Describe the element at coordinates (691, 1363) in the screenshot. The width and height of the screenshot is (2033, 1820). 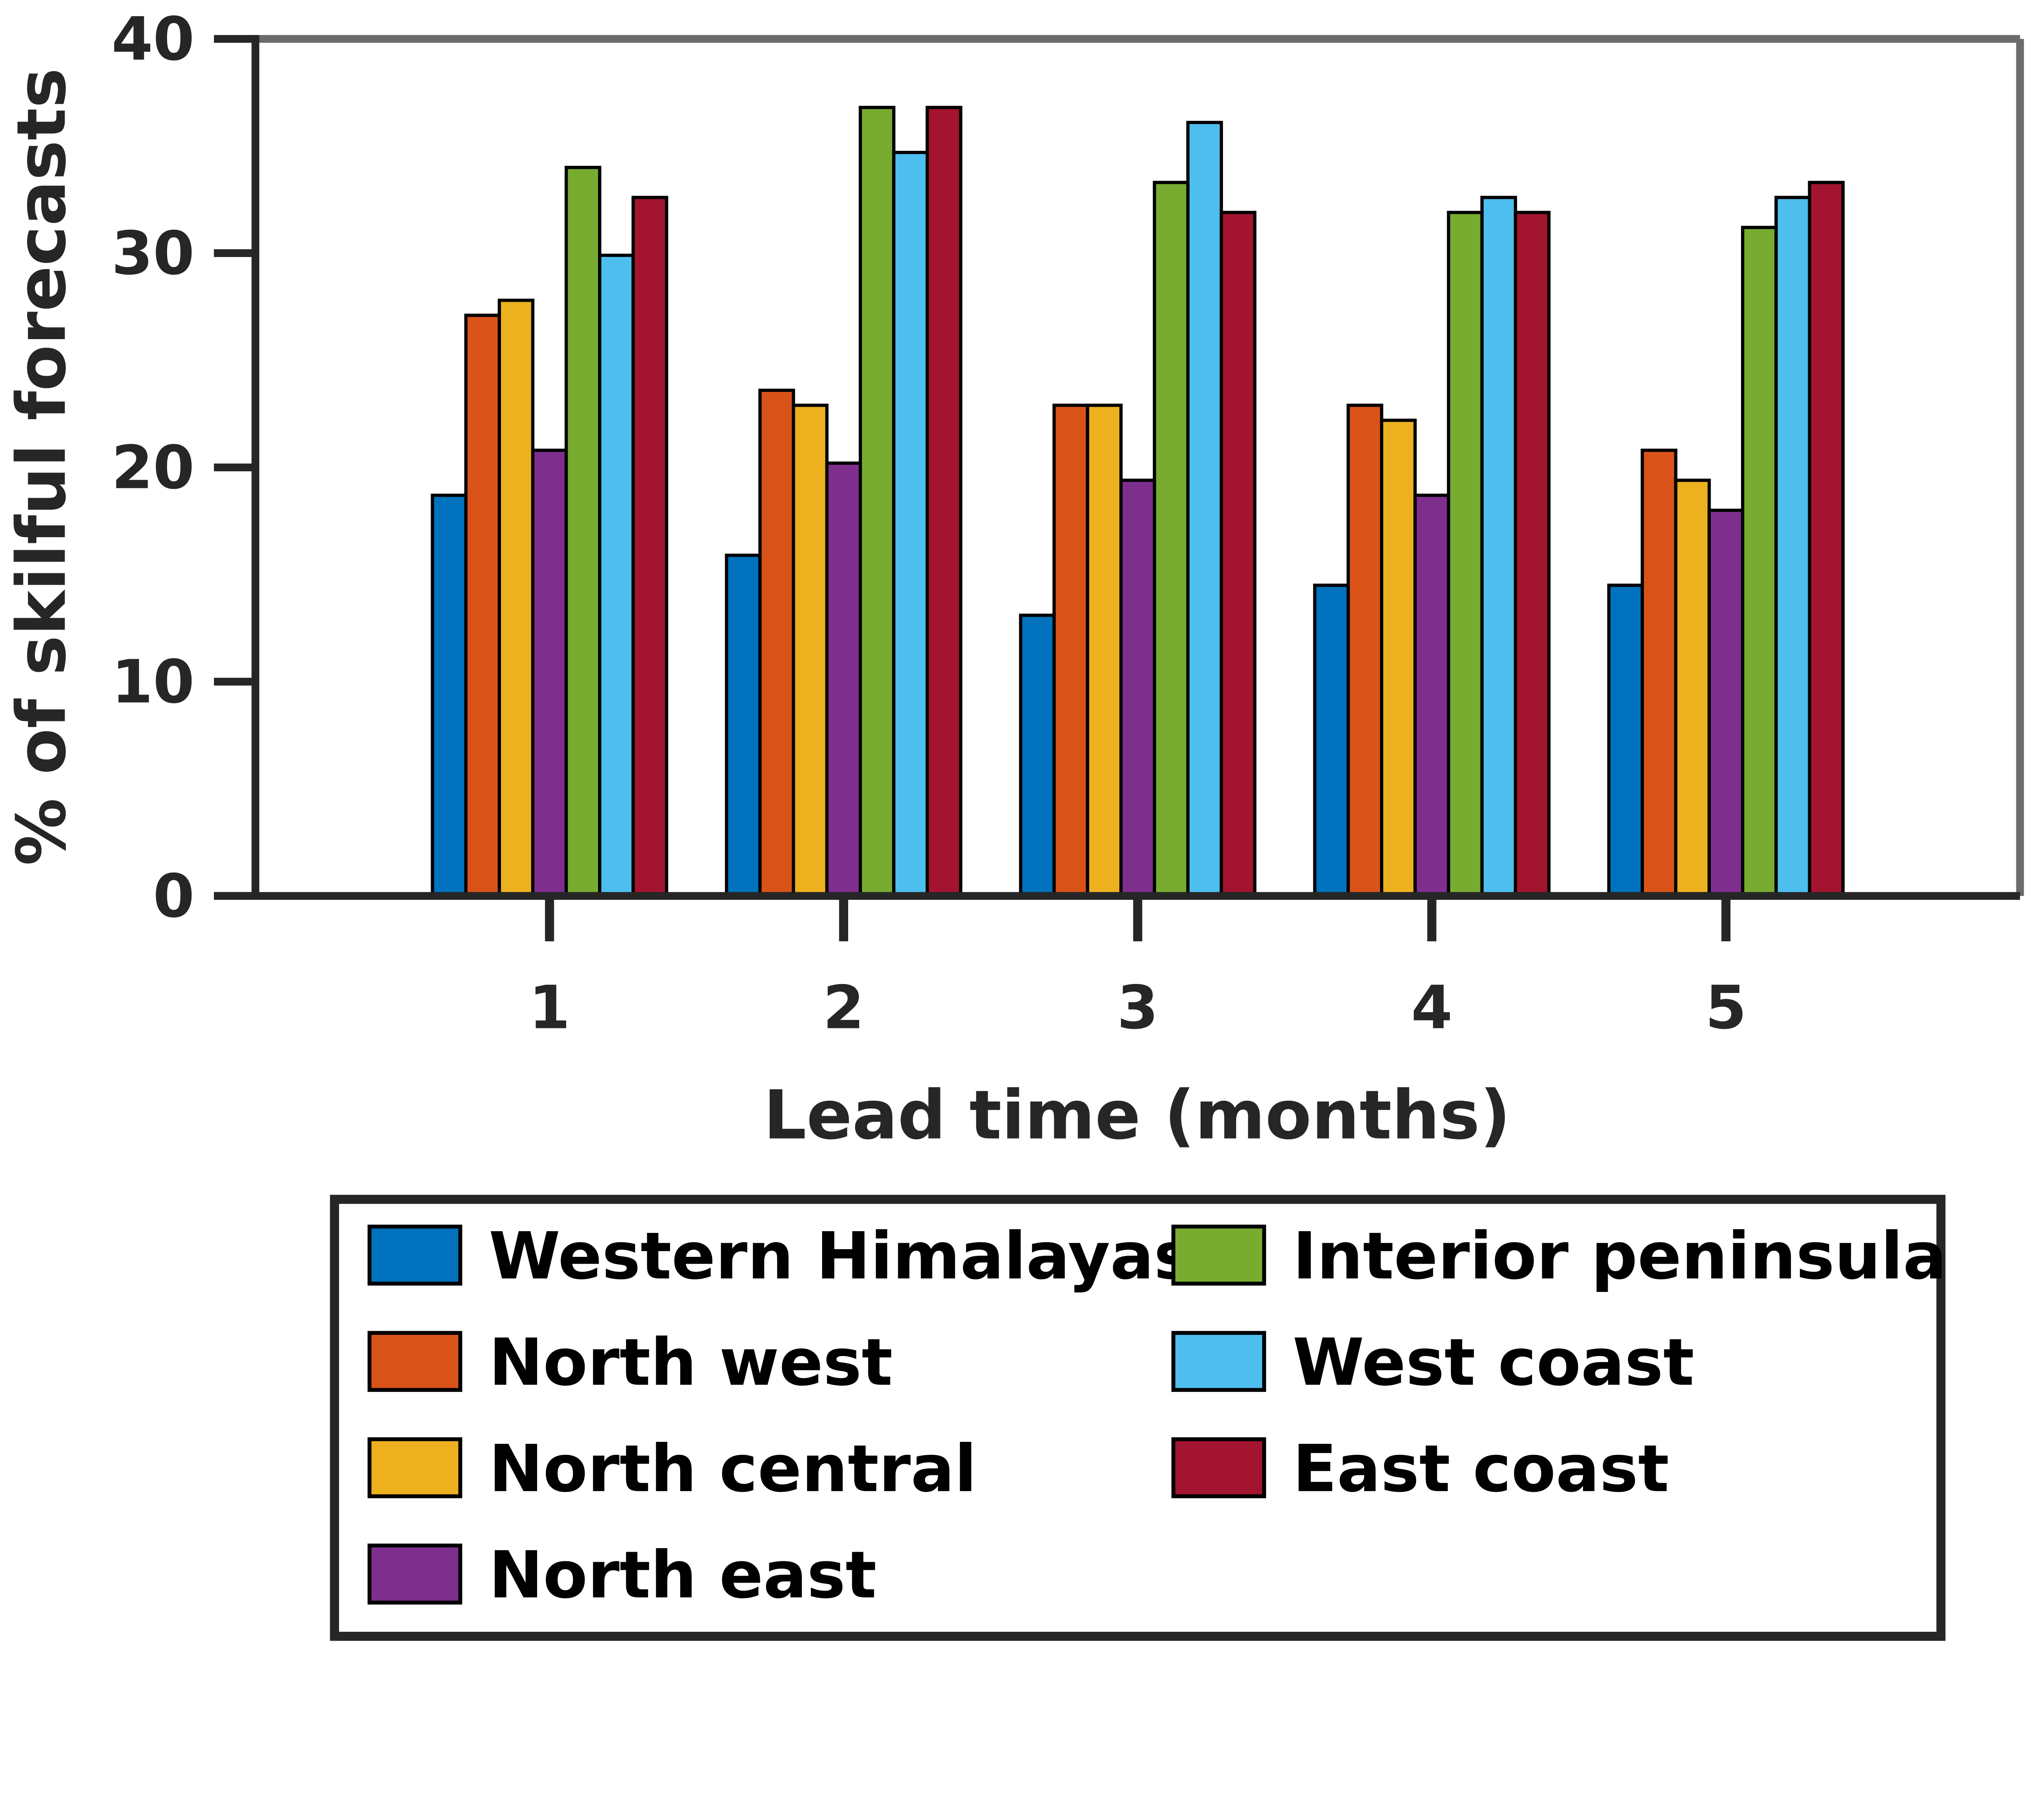
I see `legend-label: North west` at that location.